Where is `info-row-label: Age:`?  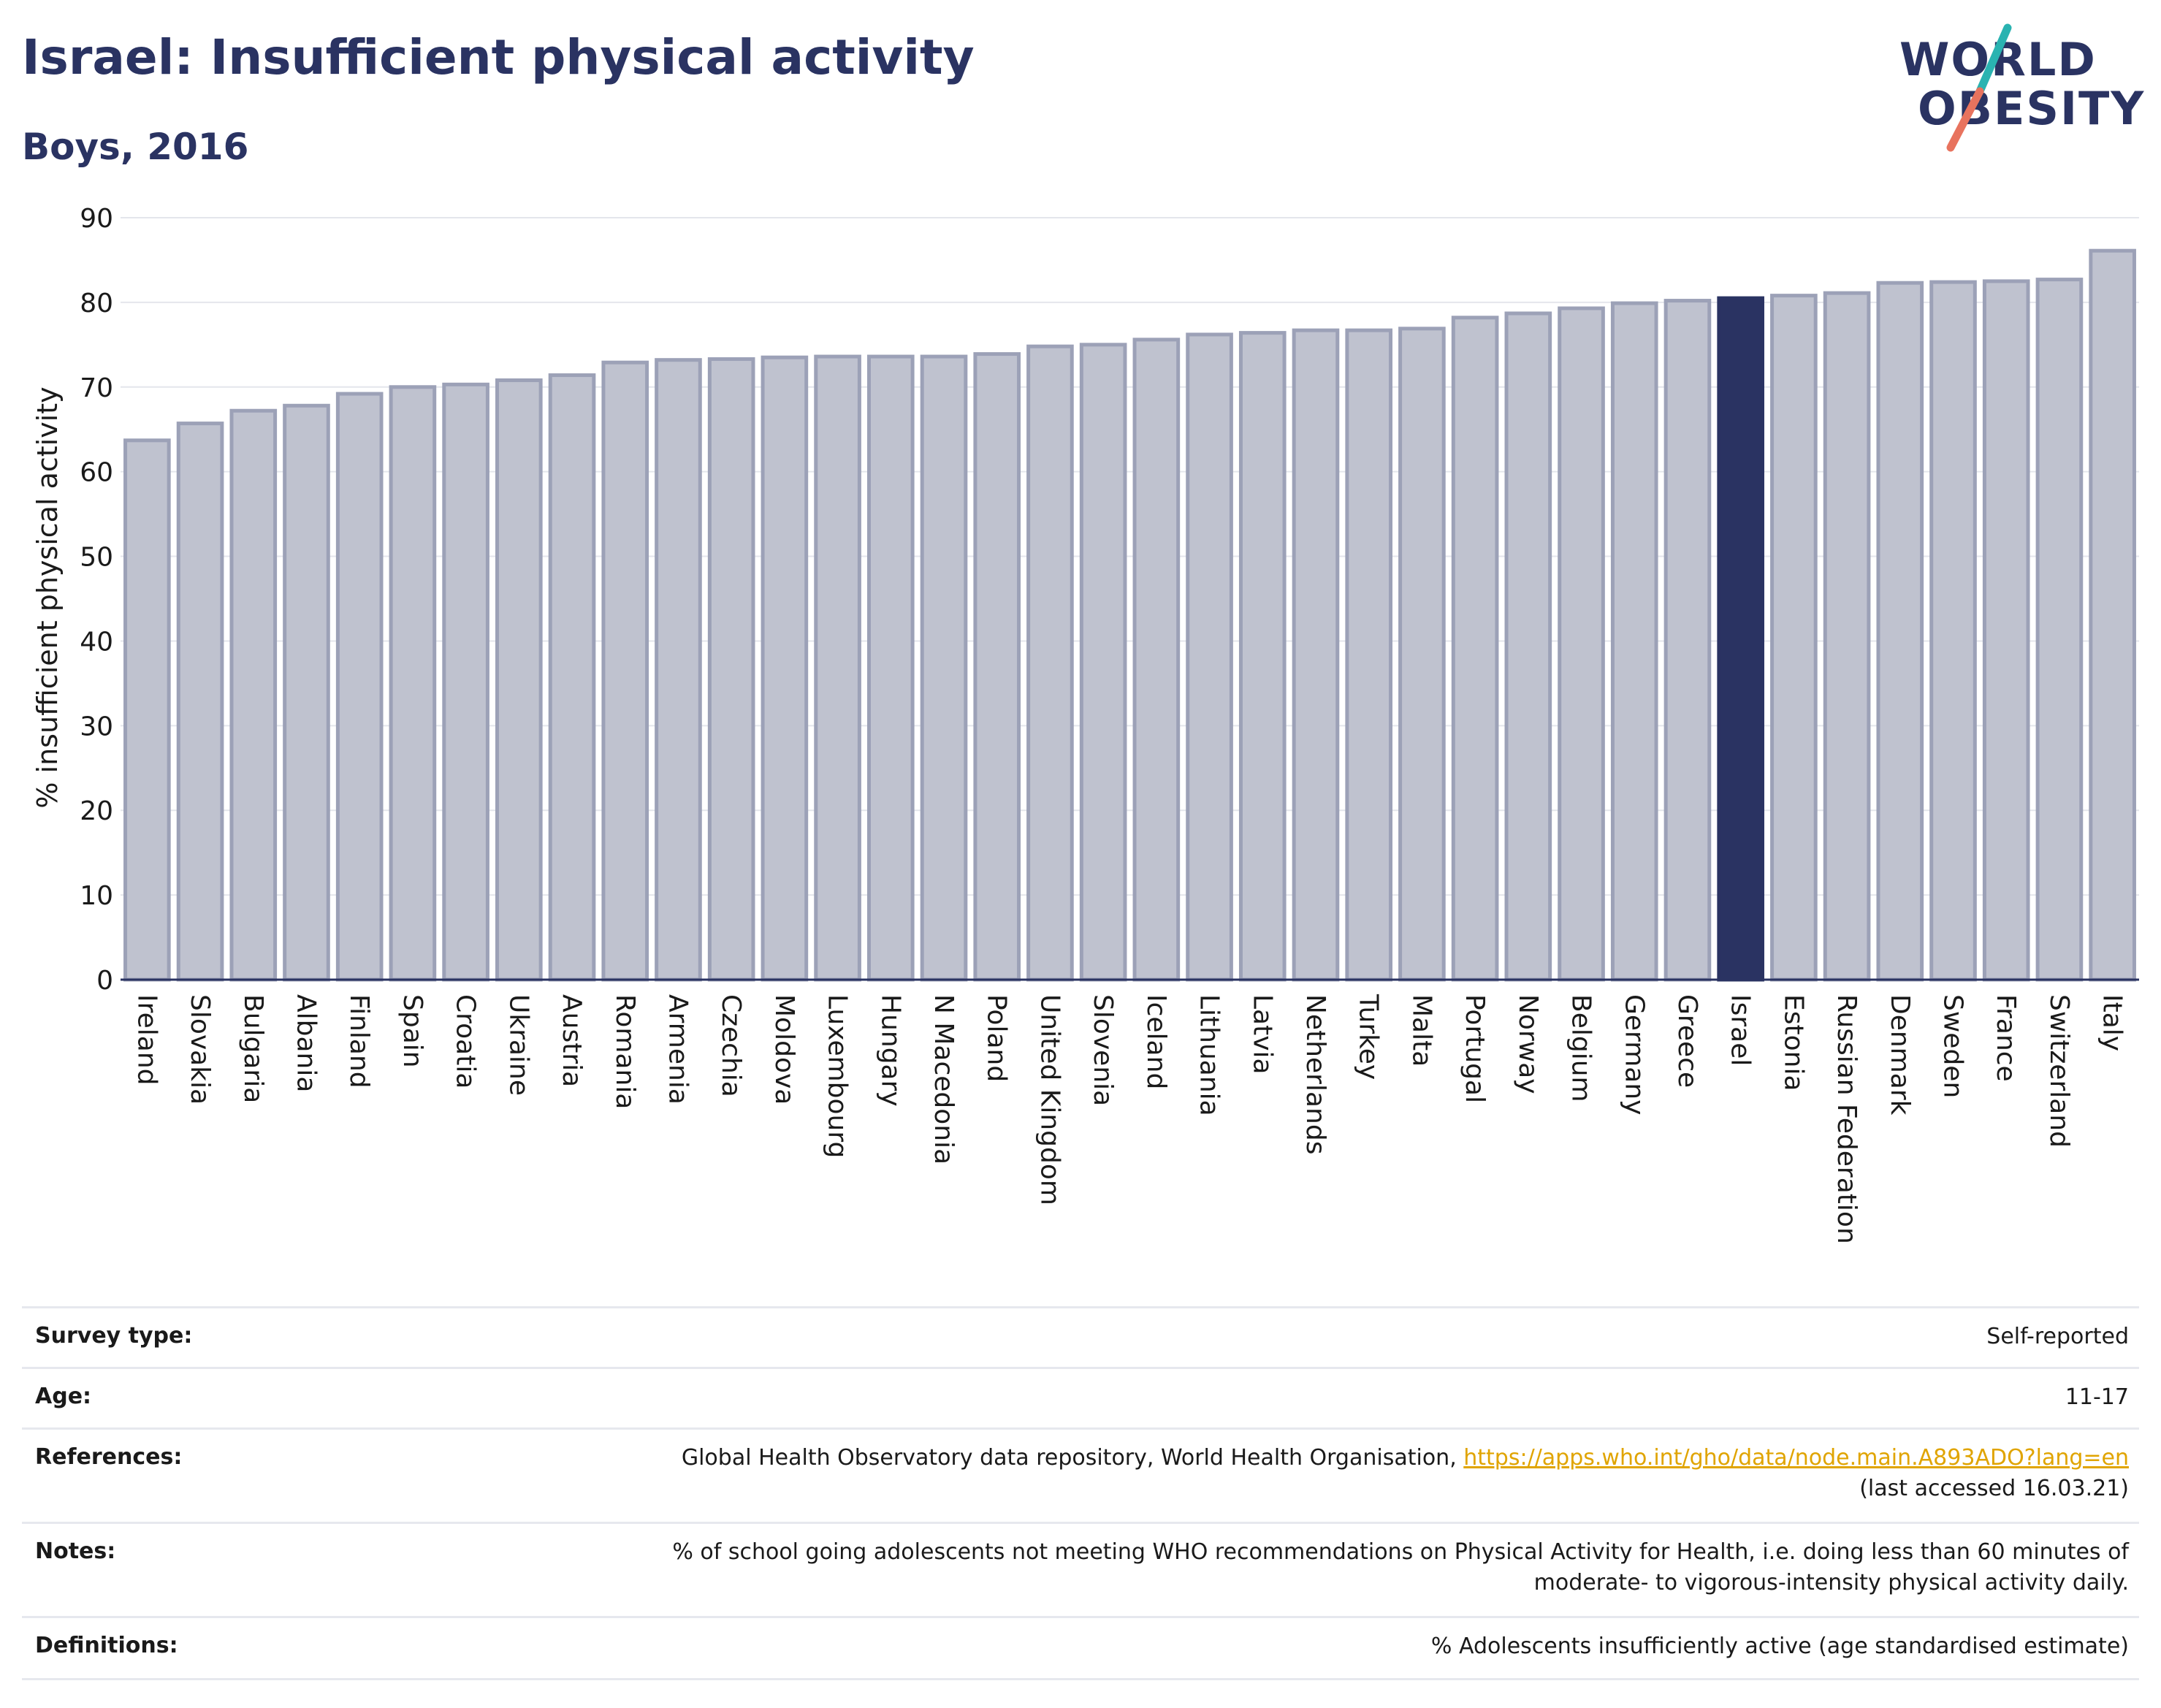 info-row-label: Age: is located at coordinates (64, 1396).